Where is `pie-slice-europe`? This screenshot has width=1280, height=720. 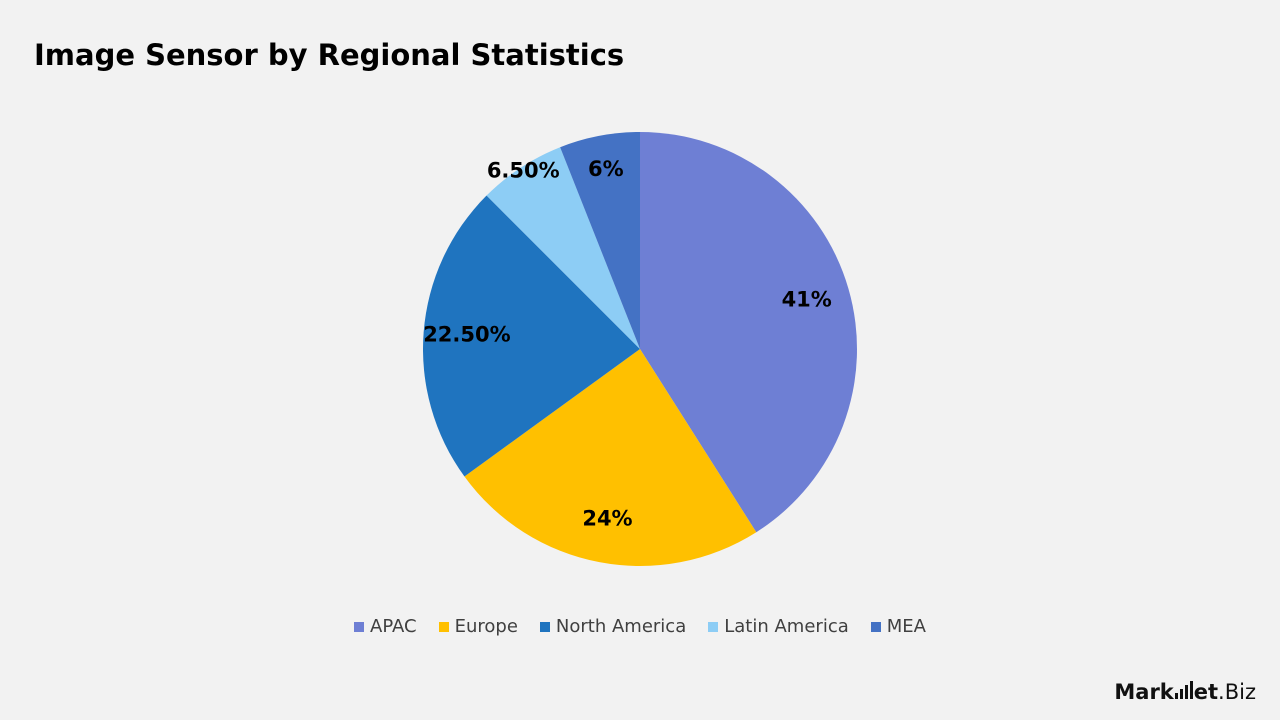 pie-slice-europe is located at coordinates (610, 457).